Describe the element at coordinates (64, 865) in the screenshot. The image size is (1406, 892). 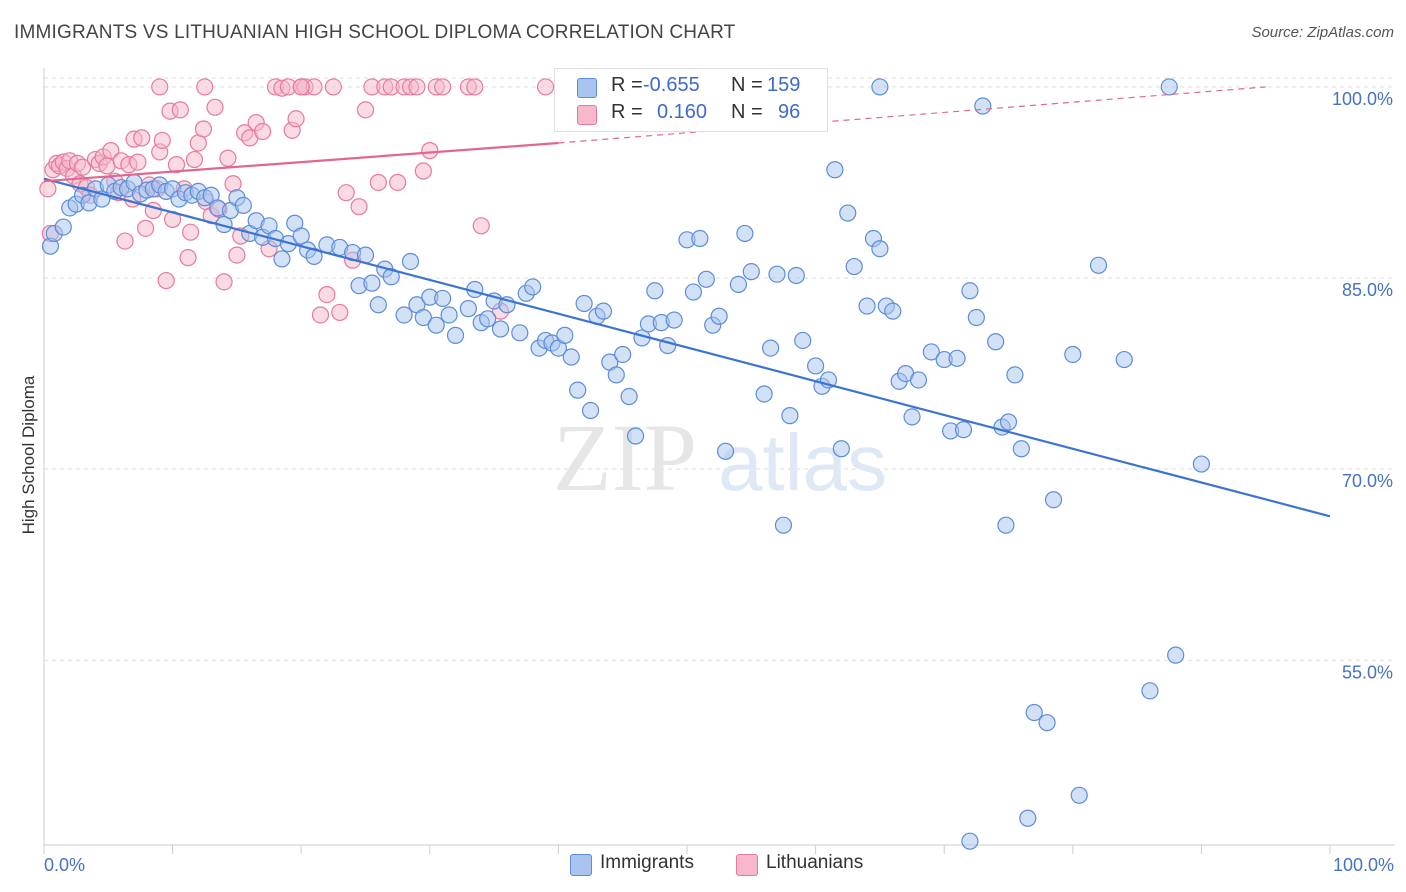
I see `x-tick-label-min: 0.0%` at that location.